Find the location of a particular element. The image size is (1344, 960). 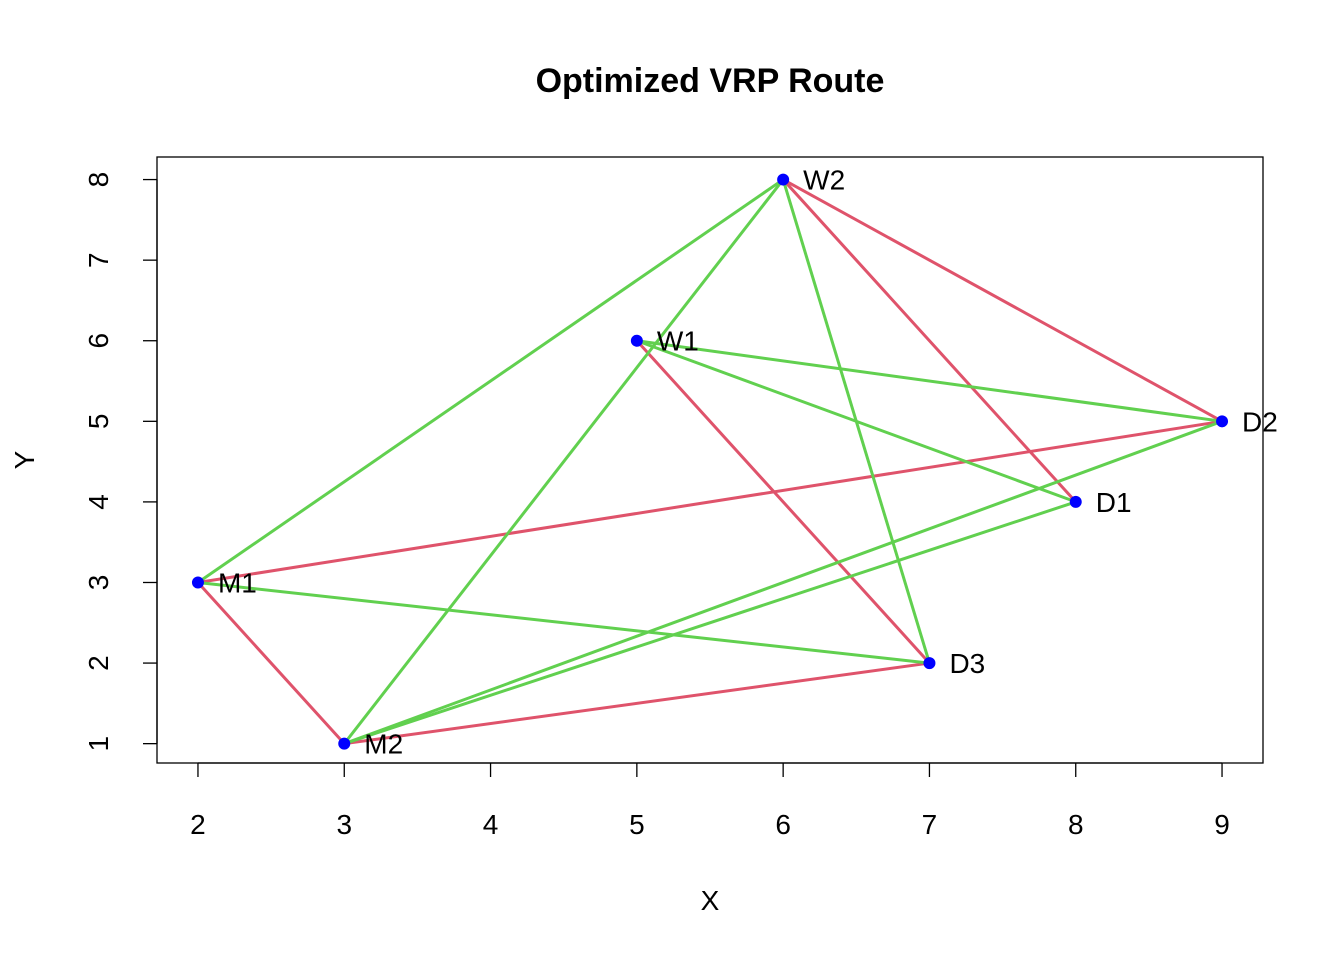

y-axis-title: Y is located at coordinates (24, 459).